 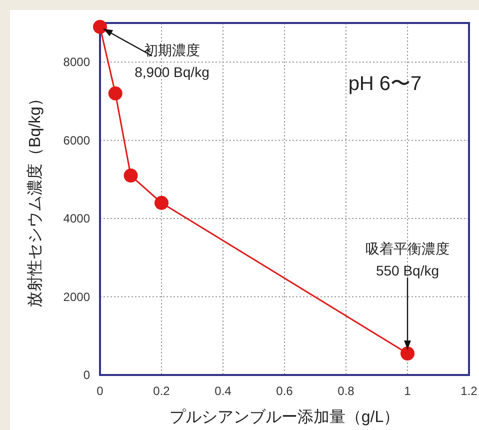 I want to click on y-tick-label: 0, so click(x=86, y=375).